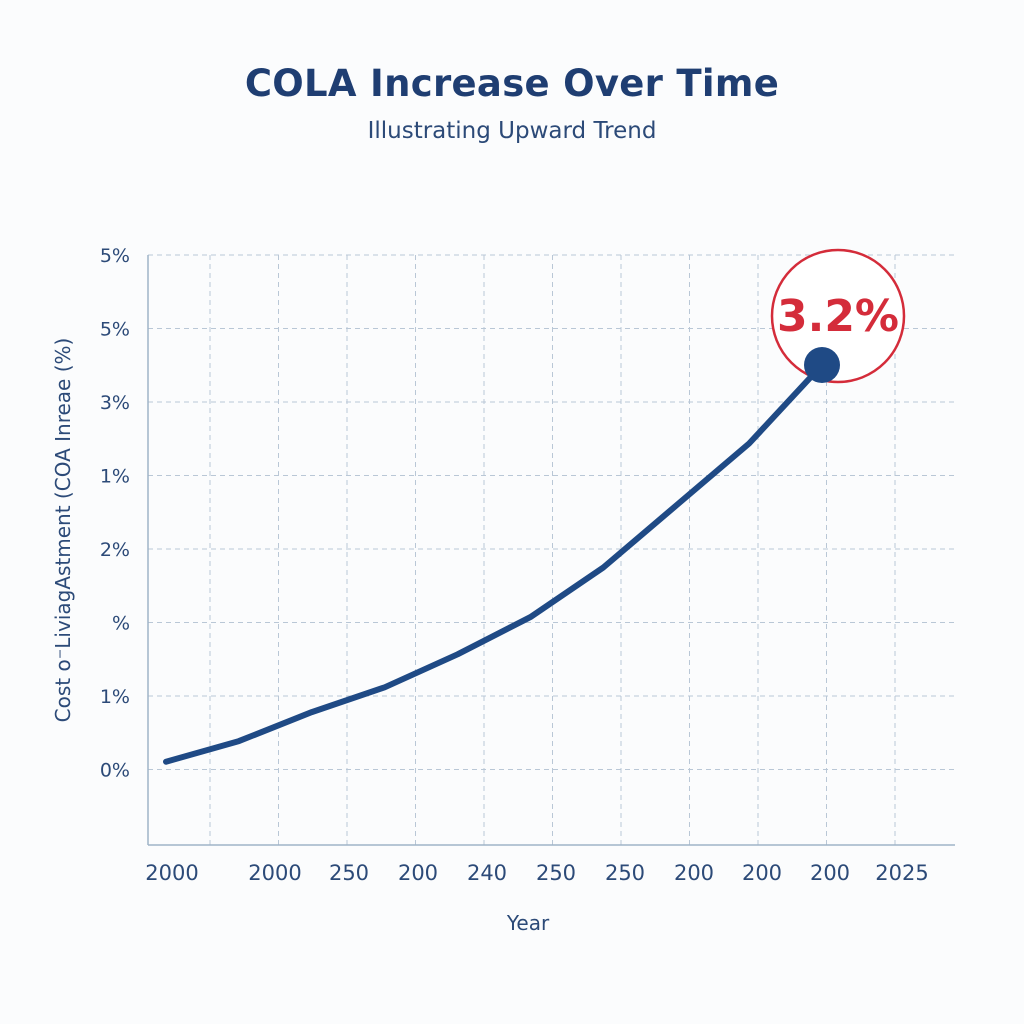 Image resolution: width=1024 pixels, height=1024 pixels. I want to click on highlight-ring, so click(838, 316).